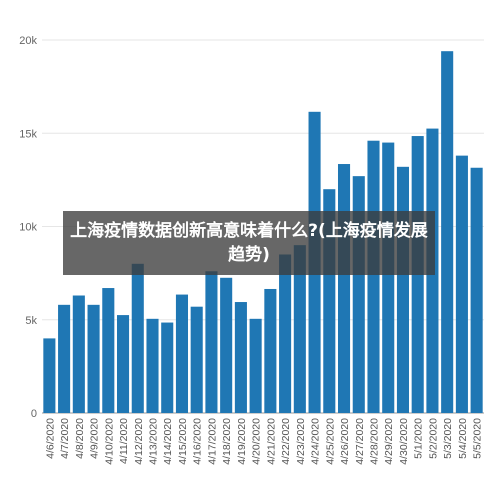 Image resolution: width=500 pixels, height=487 pixels. Describe the element at coordinates (211, 342) in the screenshot. I see `bar-4/17/2020` at that location.